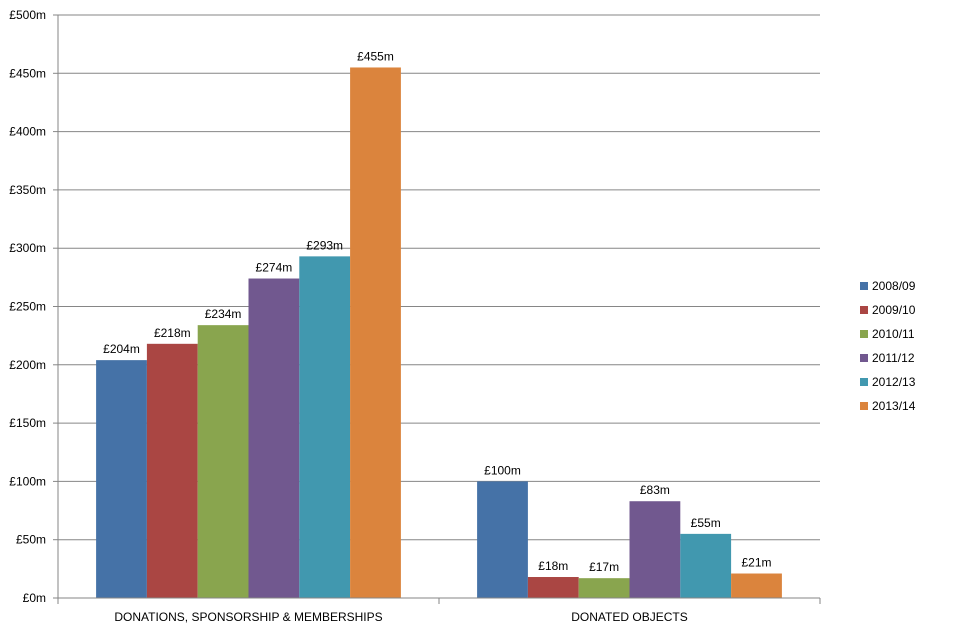 The height and width of the screenshot is (640, 960). Describe the element at coordinates (655, 490) in the screenshot. I see `data-label: £83m` at that location.